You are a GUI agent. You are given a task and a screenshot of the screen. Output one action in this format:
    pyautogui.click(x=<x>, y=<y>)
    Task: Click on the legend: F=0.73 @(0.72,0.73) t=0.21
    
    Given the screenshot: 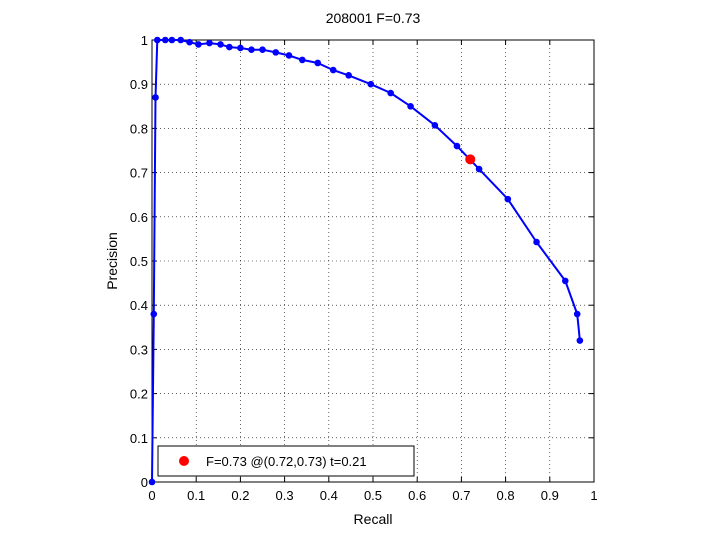 What is the action you would take?
    pyautogui.click(x=286, y=461)
    